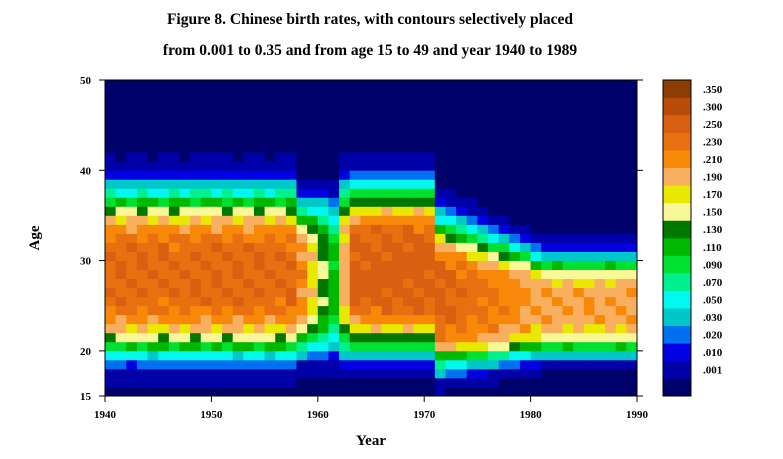 This screenshot has width=783, height=459. Describe the element at coordinates (677, 352) in the screenshot. I see `legend-swatch` at that location.